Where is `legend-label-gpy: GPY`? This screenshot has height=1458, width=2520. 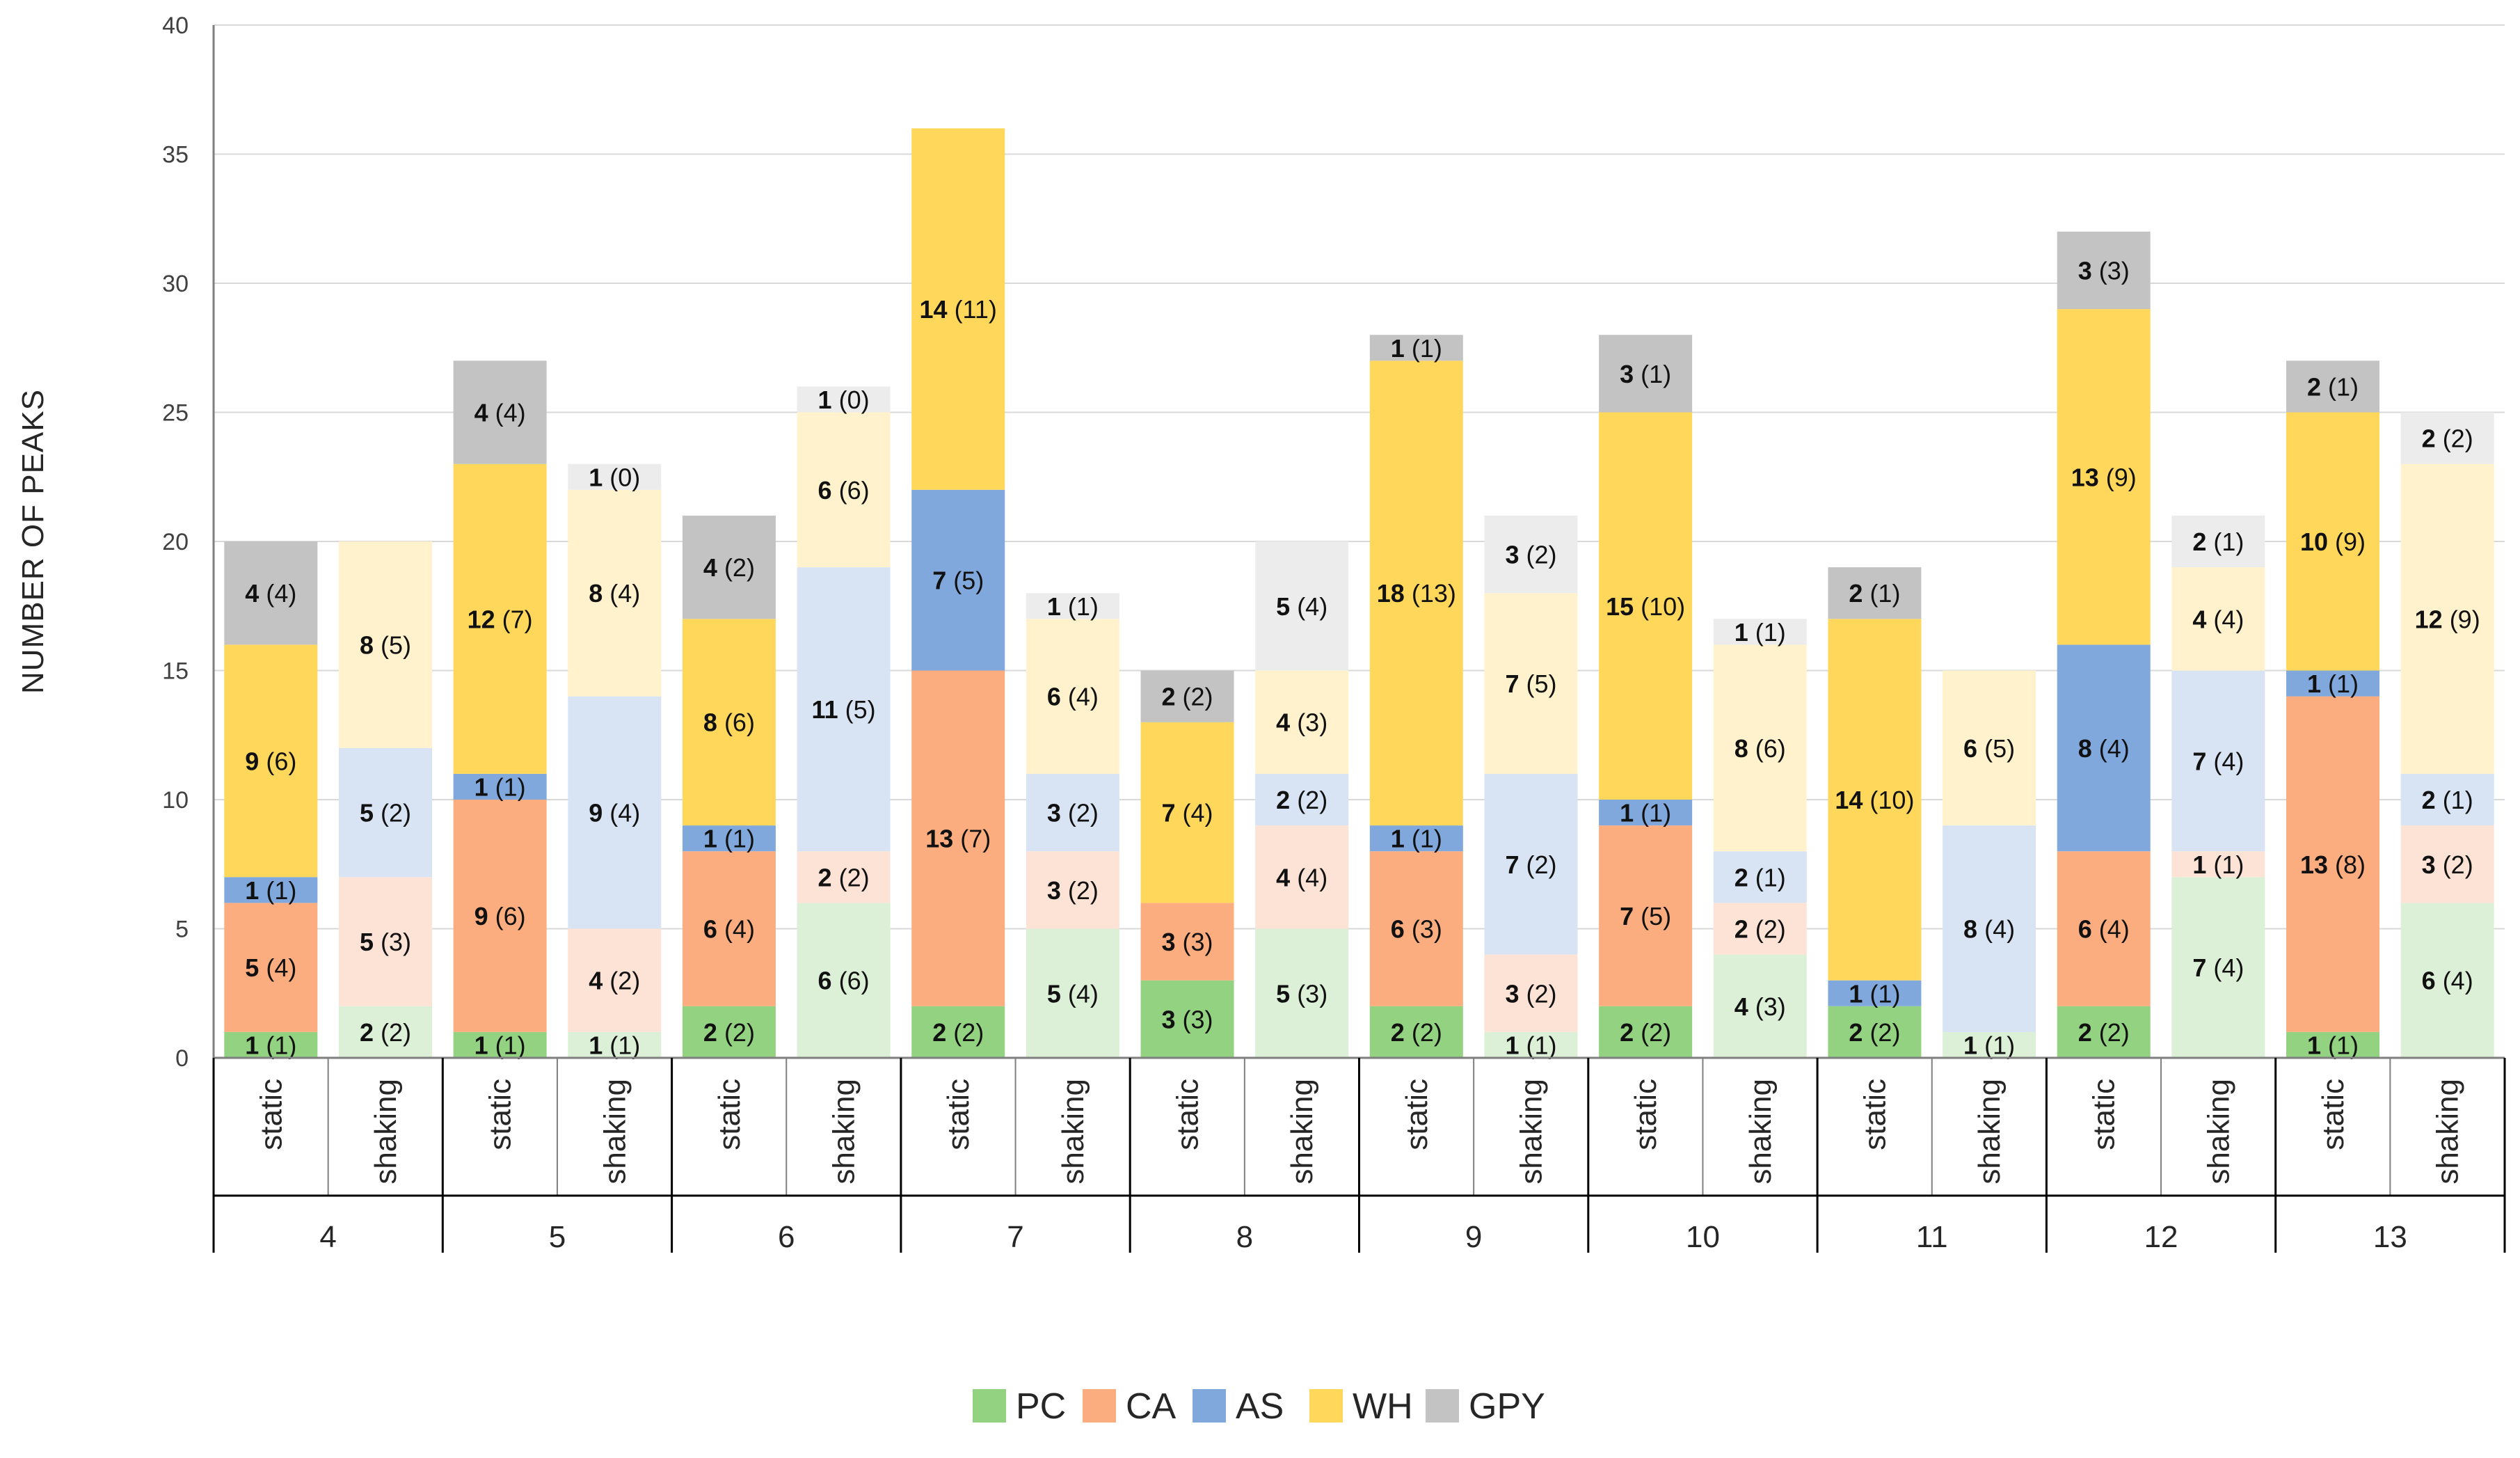 legend-label-gpy: GPY is located at coordinates (1507, 1406).